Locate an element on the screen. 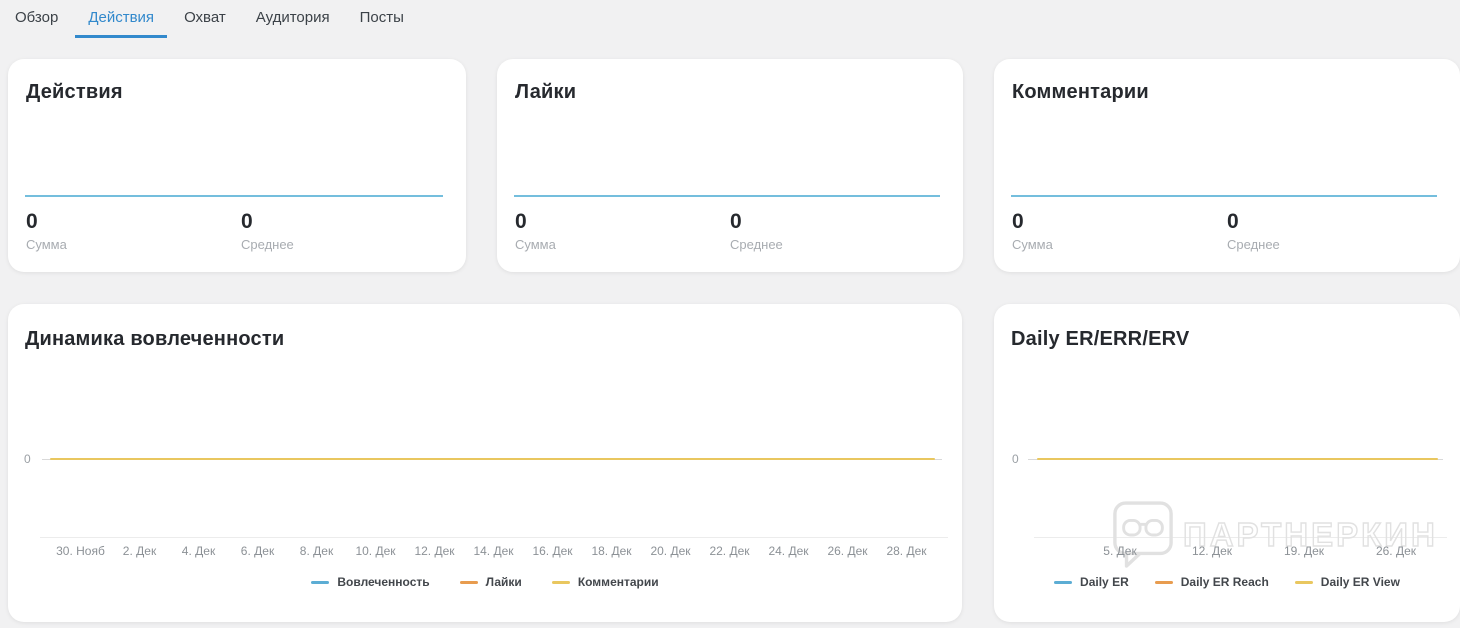  card-title: Динамика вовлеченности is located at coordinates (155, 339).